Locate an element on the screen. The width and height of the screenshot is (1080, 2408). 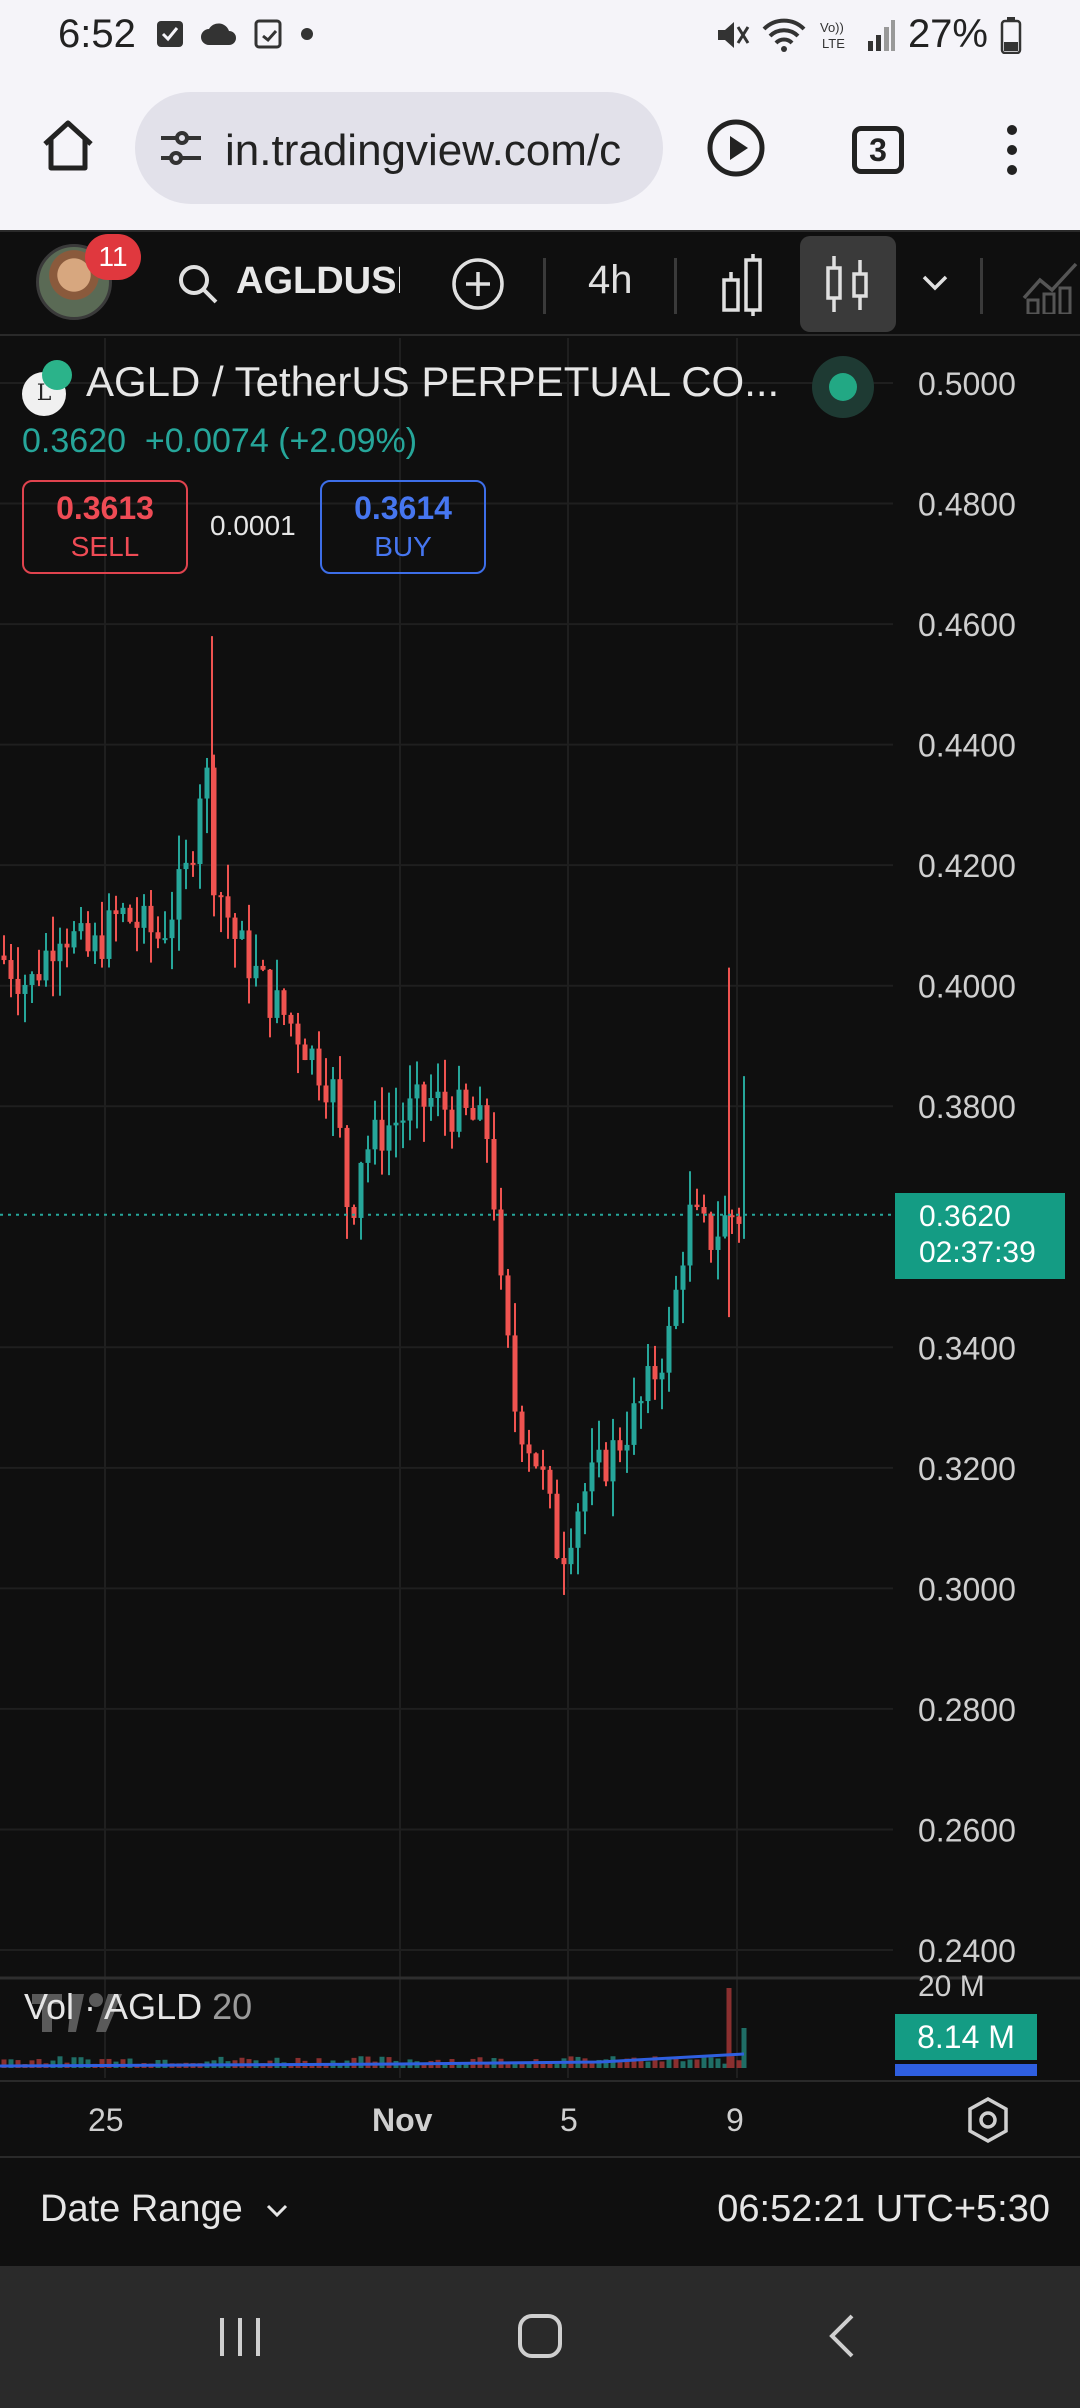
home-nav-icon is located at coordinates (540, 2336).